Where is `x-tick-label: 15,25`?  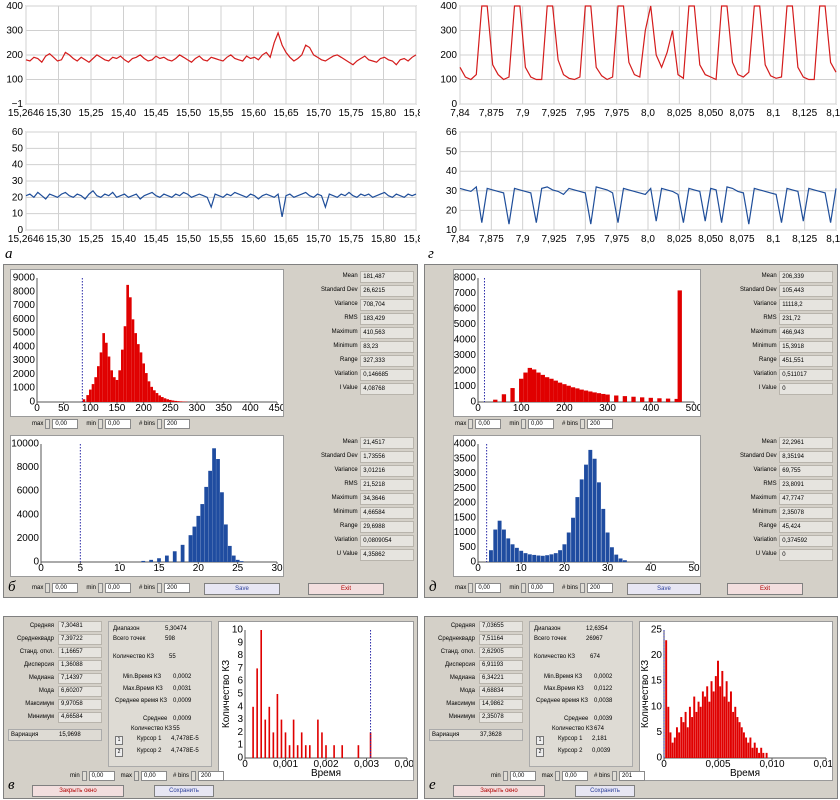
x-tick-label: 15,25 is located at coordinates (90, 239).